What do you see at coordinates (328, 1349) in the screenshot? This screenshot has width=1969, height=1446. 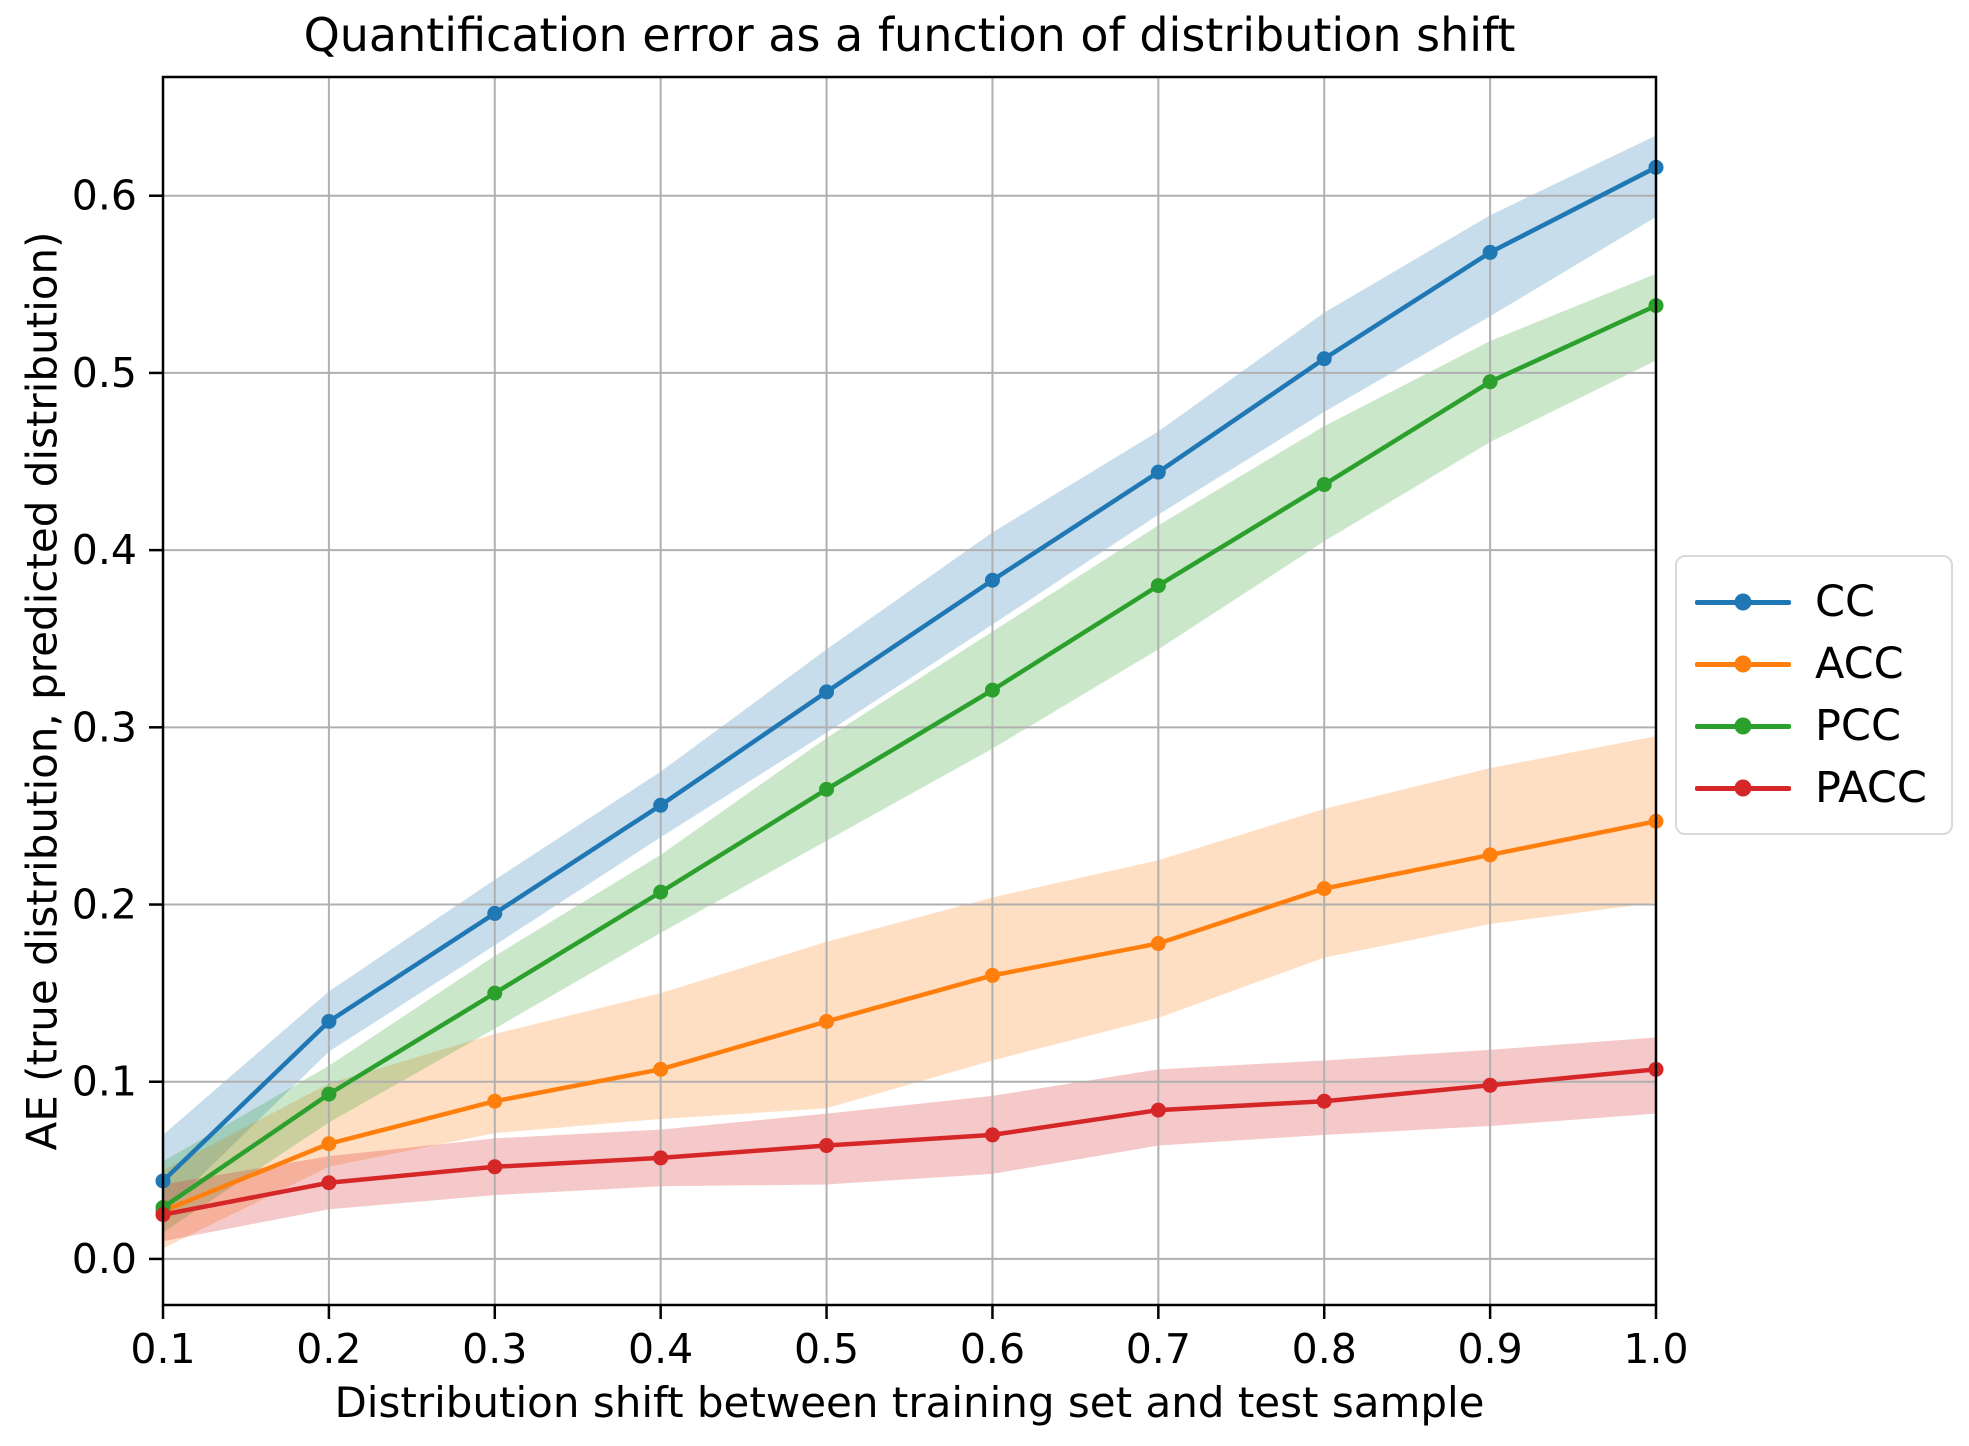 I see `x-tick-label: 0.2` at bounding box center [328, 1349].